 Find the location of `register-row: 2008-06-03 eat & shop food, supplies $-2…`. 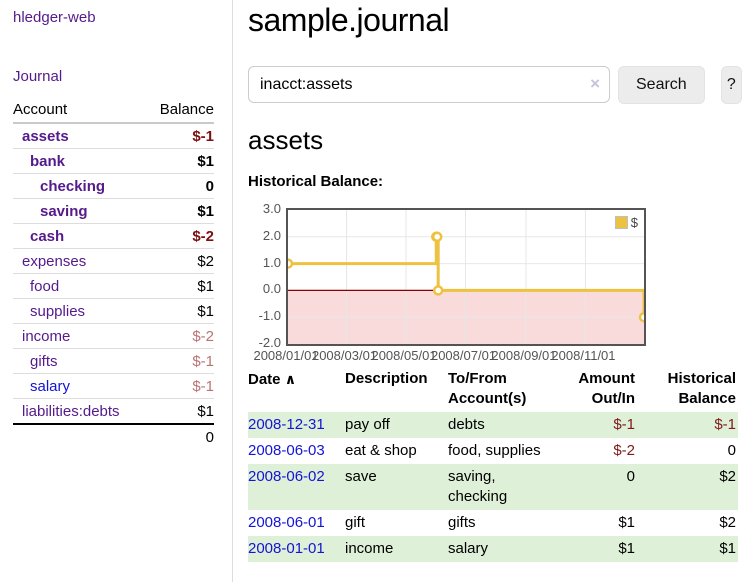

register-row: 2008-06-03 eat & shop food, supplies $-2… is located at coordinates (493, 451).